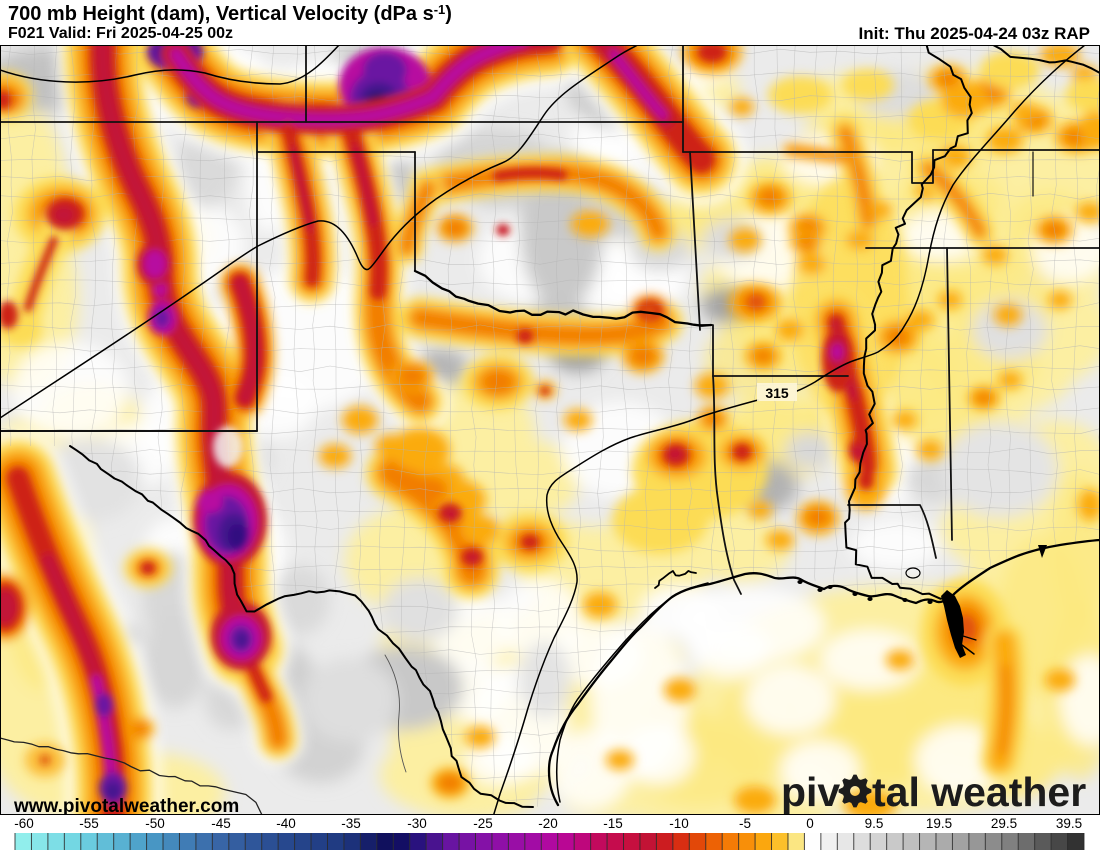  I want to click on svg-text: tal weather, so click(979, 792).